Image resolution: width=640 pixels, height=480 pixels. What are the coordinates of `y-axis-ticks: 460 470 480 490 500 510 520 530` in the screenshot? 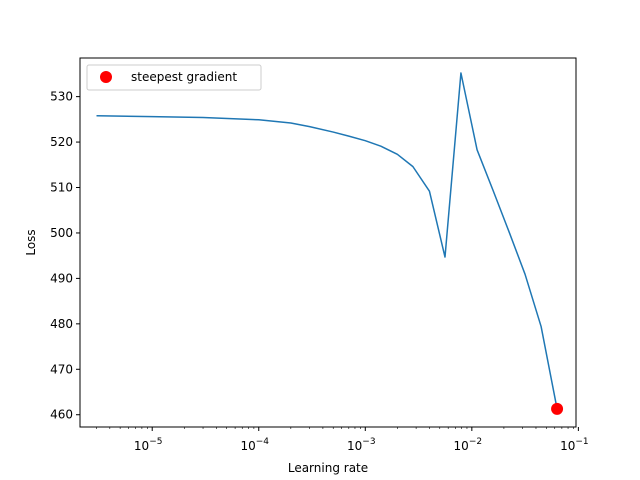 It's located at (65, 256).